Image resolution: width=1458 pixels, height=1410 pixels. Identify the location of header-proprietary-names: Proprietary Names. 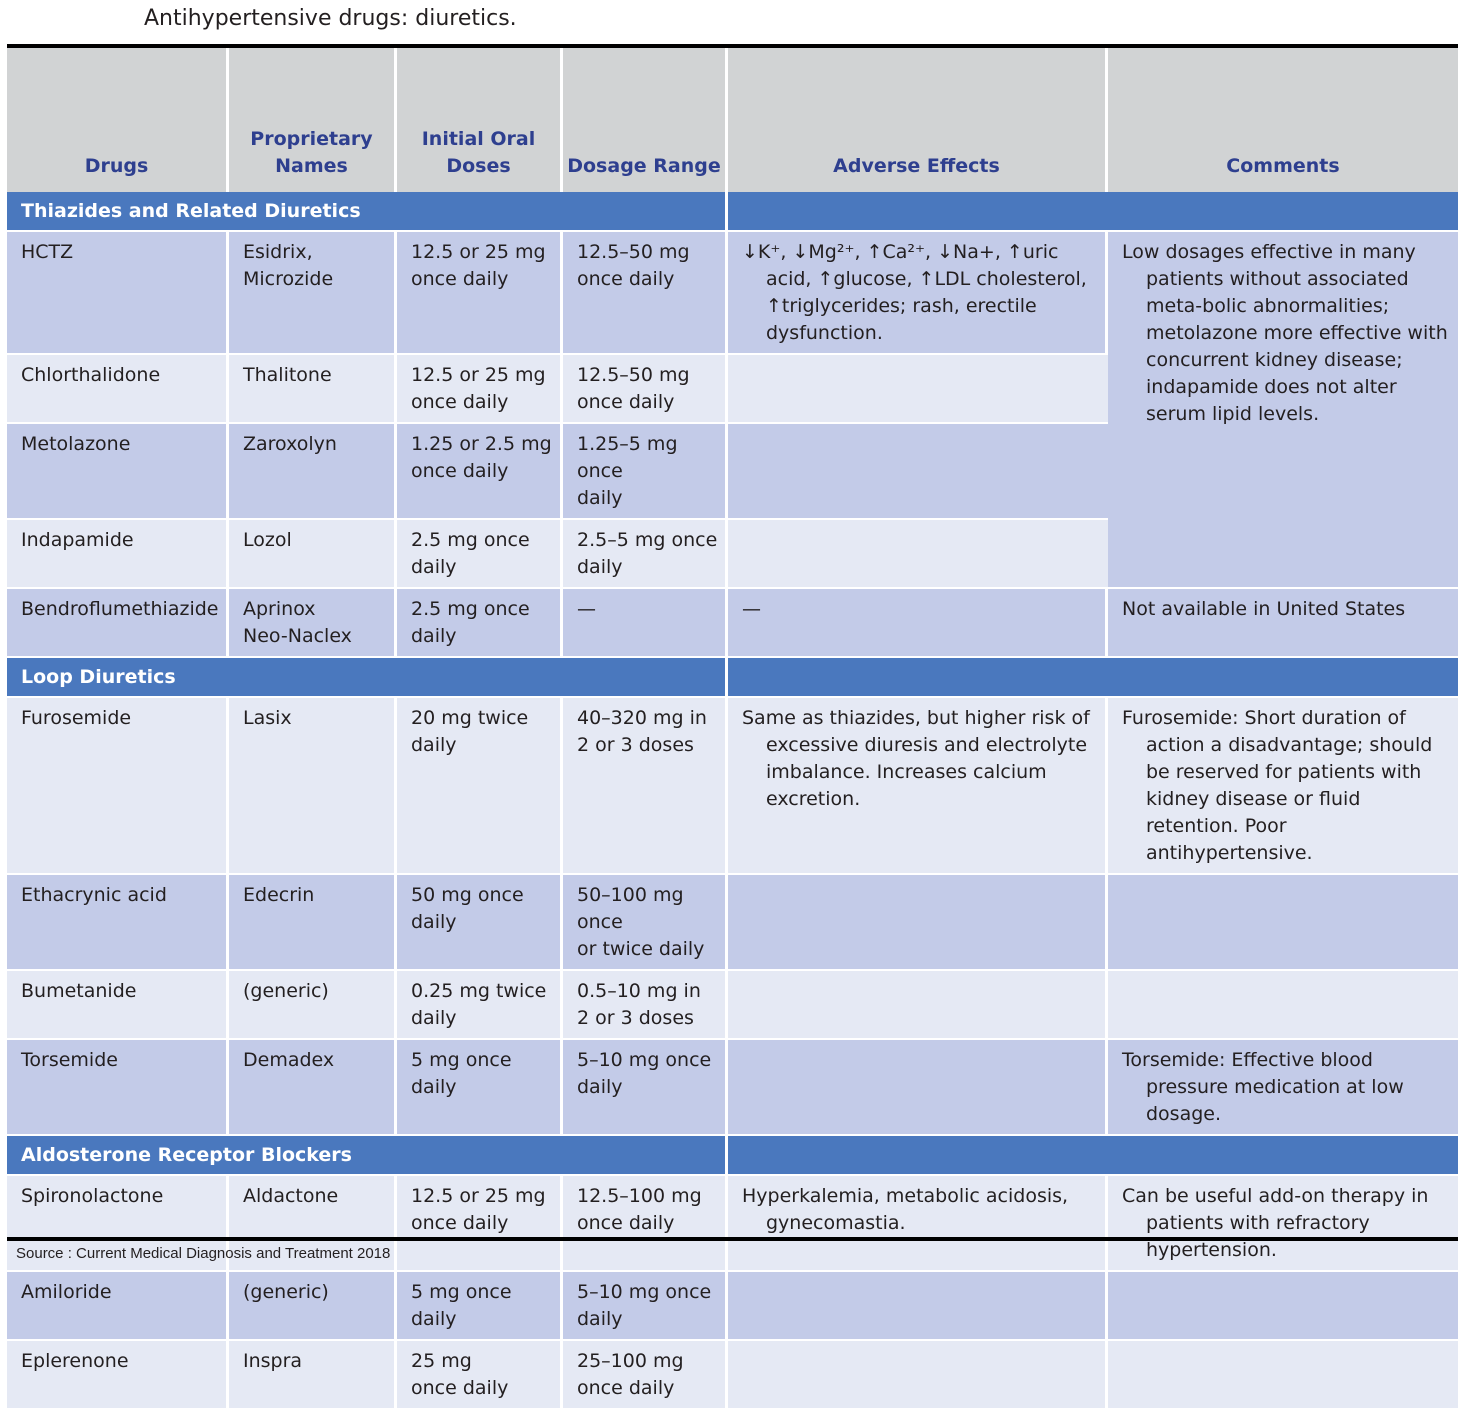
(313, 120).